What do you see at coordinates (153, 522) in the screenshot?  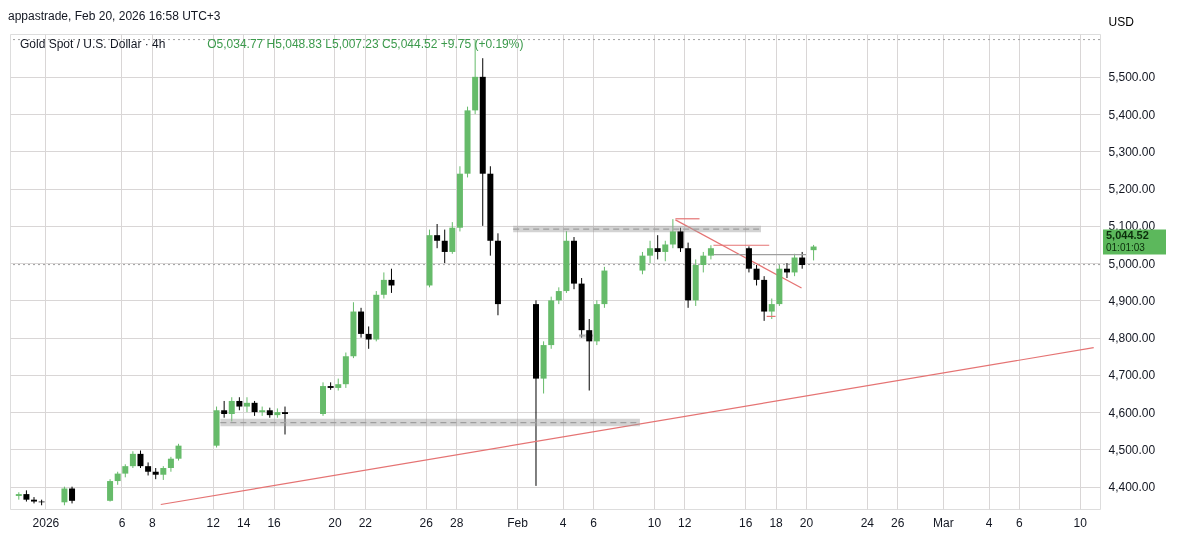 I see `x-tick-label: 8` at bounding box center [153, 522].